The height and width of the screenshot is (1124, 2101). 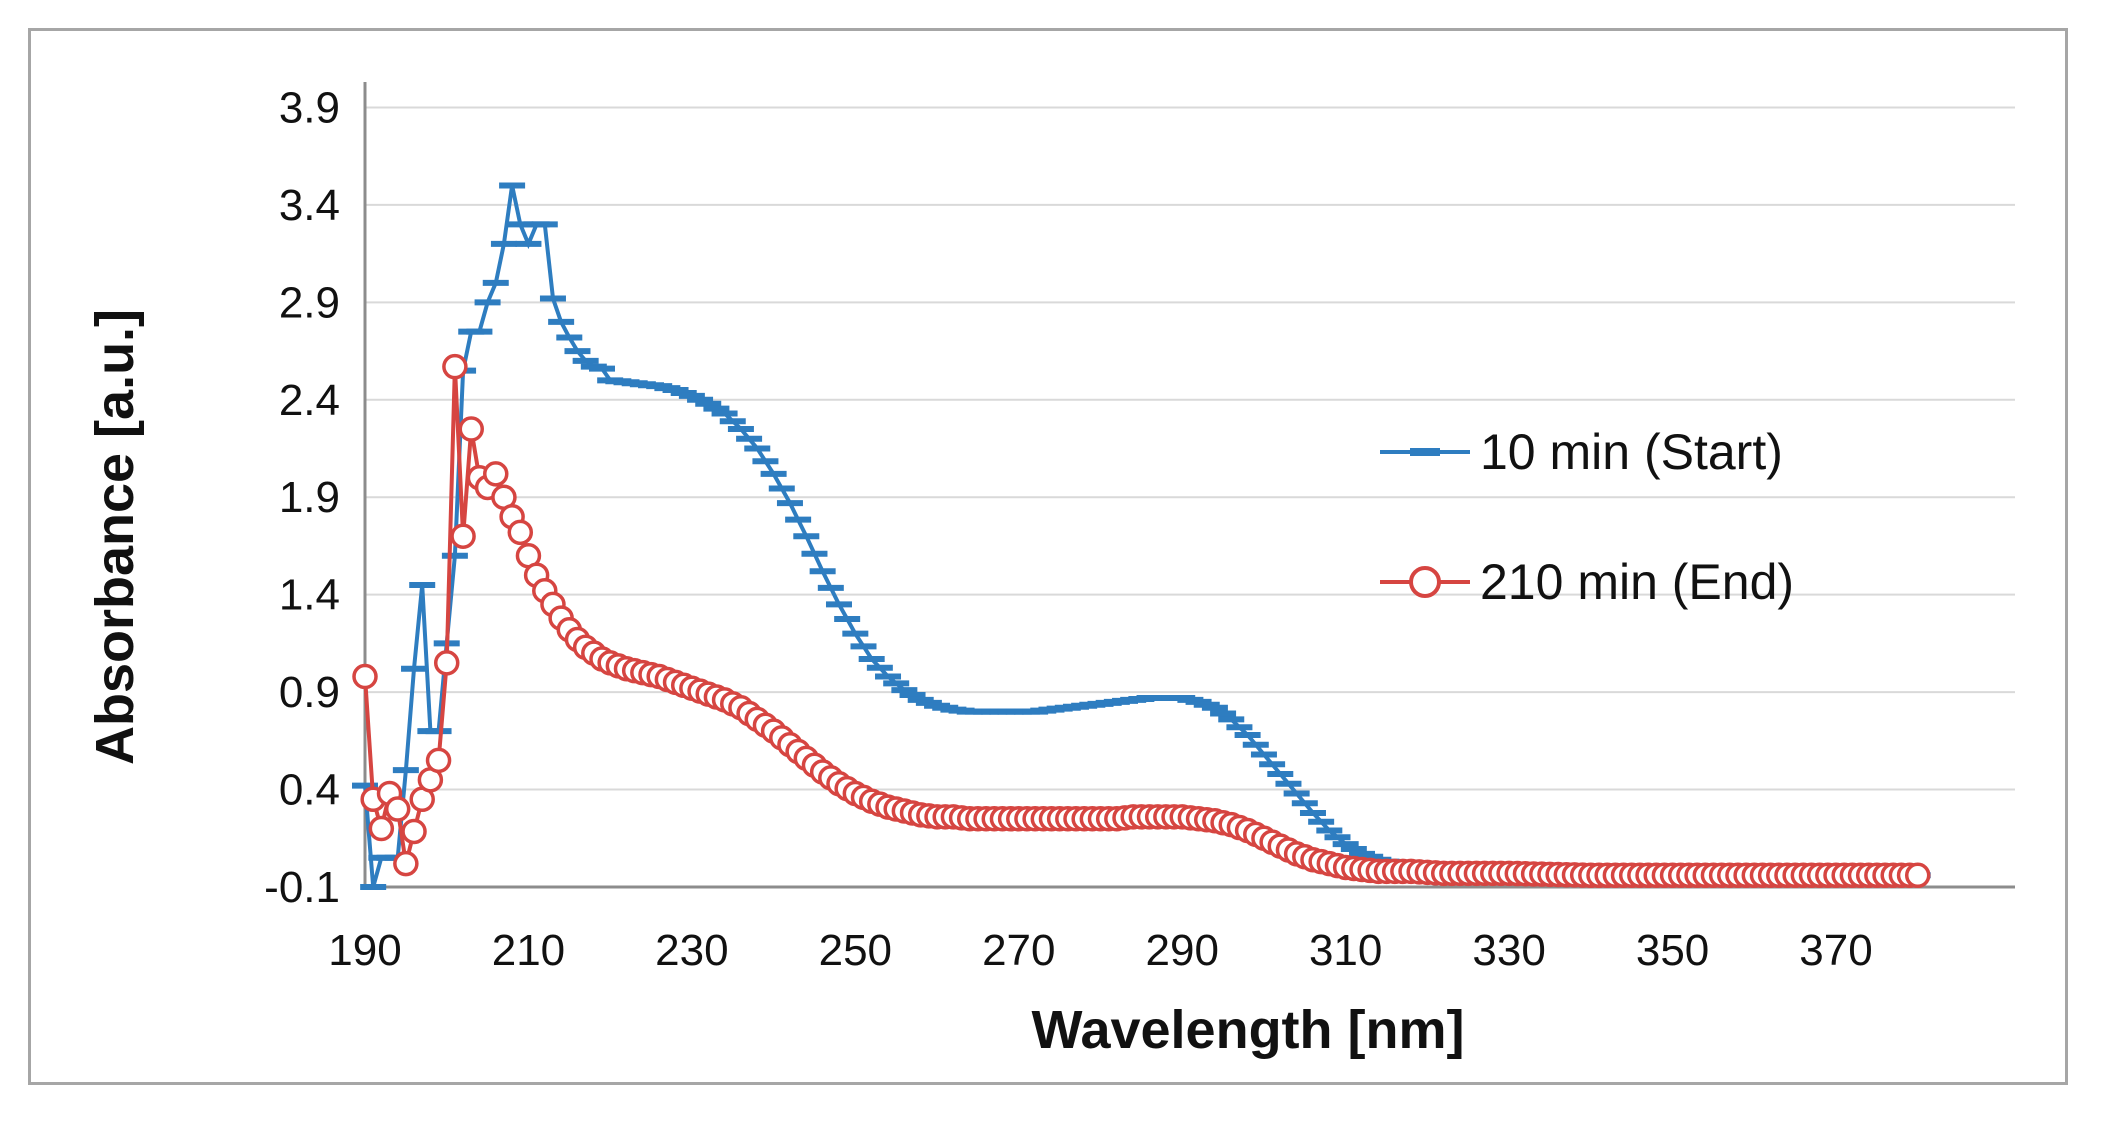 What do you see at coordinates (1637, 582) in the screenshot?
I see `legend-label: 210 min (End)` at bounding box center [1637, 582].